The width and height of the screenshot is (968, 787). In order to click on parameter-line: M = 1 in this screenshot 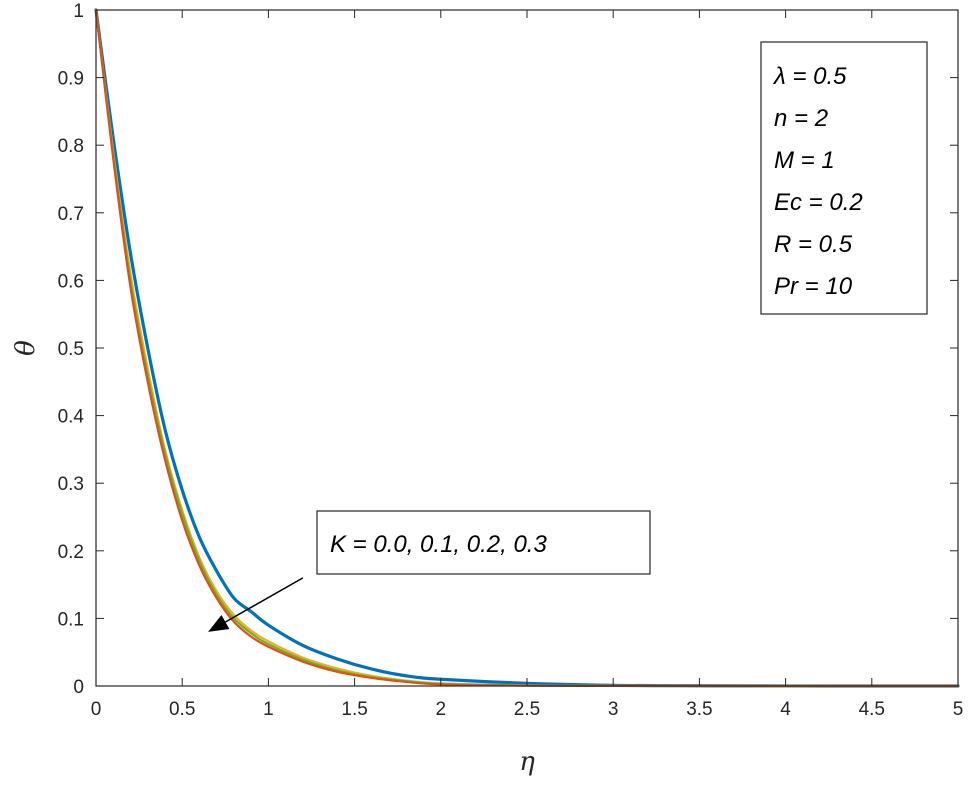, I will do `click(804, 160)`.